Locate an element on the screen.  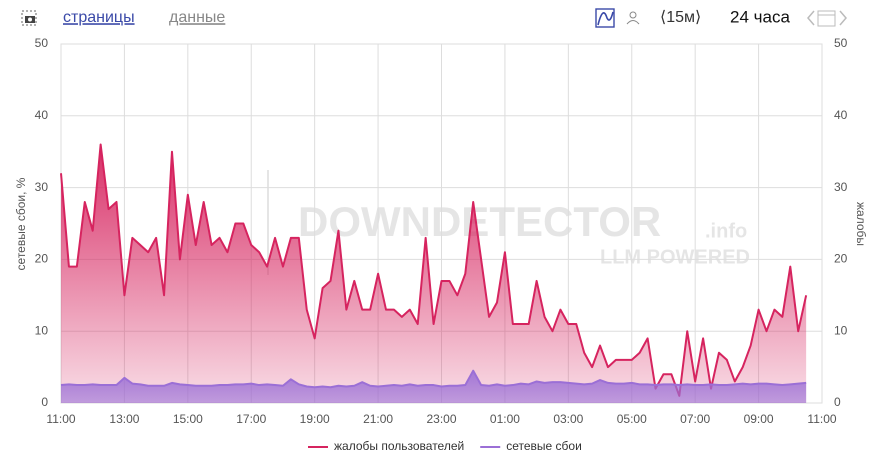
y-tick-label: 10 is located at coordinates (42, 330).